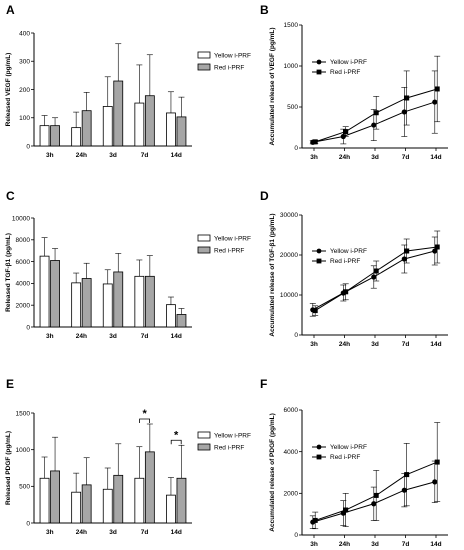 The height and width of the screenshot is (550, 464). What do you see at coordinates (8, 90) in the screenshot?
I see `y-axis-label: Released VEGF (pg/mL)` at bounding box center [8, 90].